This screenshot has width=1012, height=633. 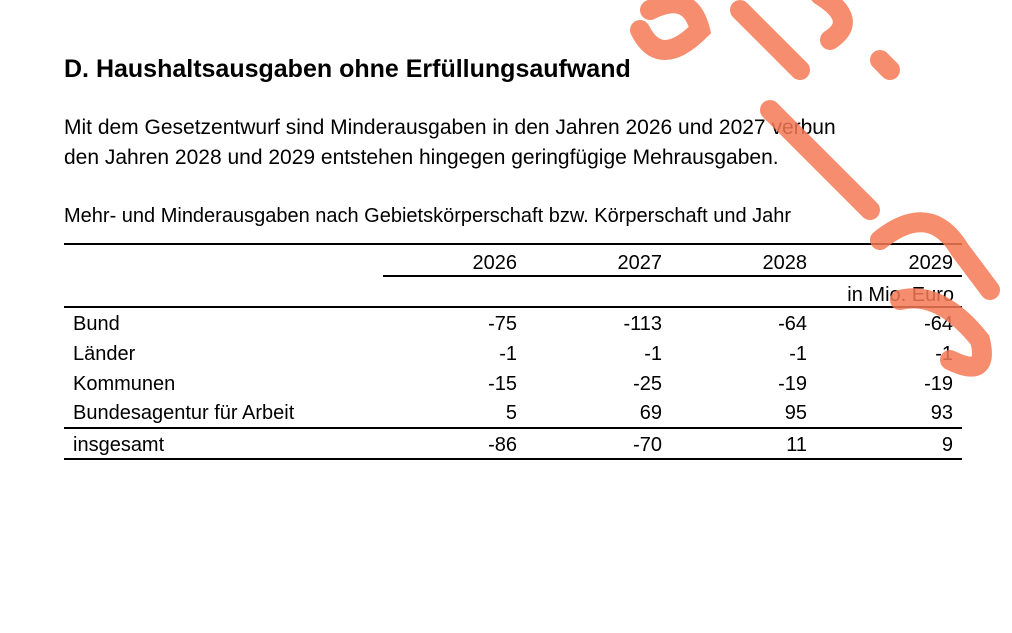 I want to click on cell-value: 93, so click(x=941, y=413).